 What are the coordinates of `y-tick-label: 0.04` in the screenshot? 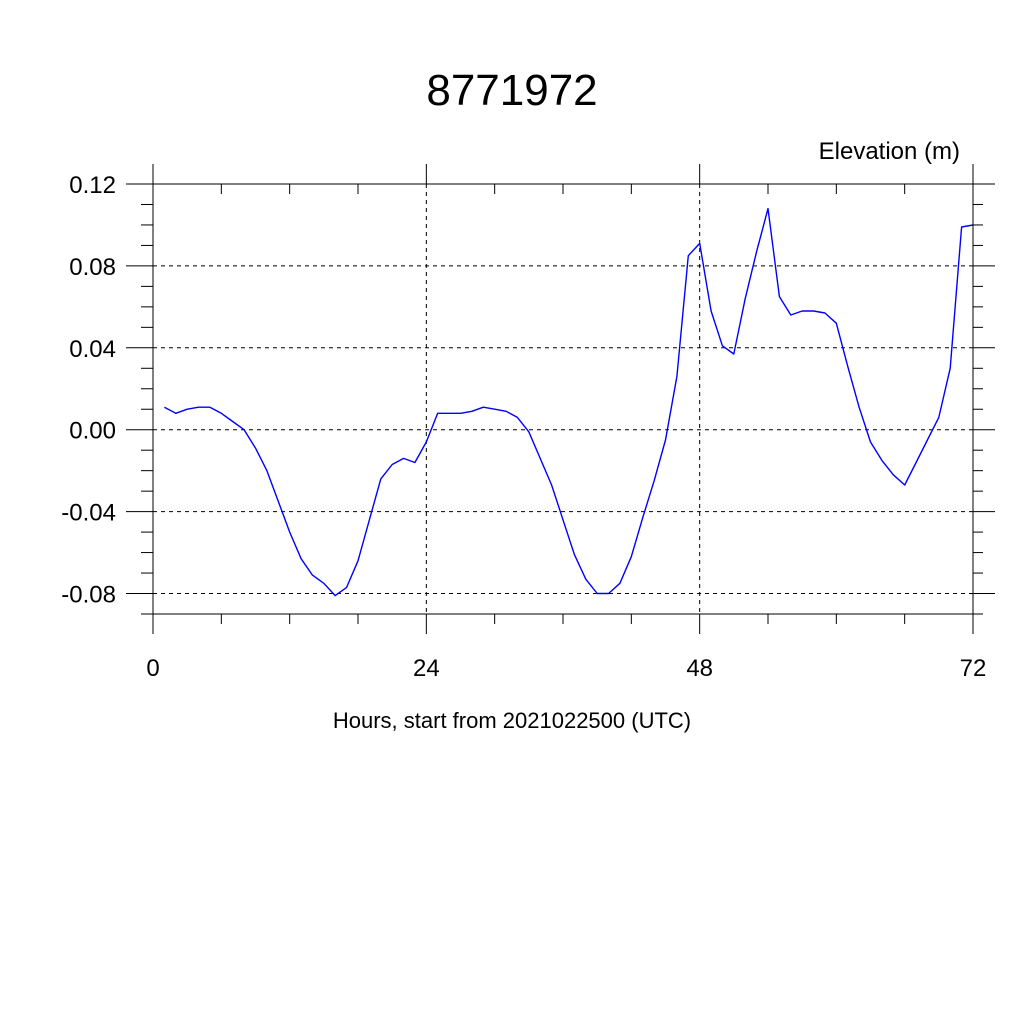 It's located at (92, 349).